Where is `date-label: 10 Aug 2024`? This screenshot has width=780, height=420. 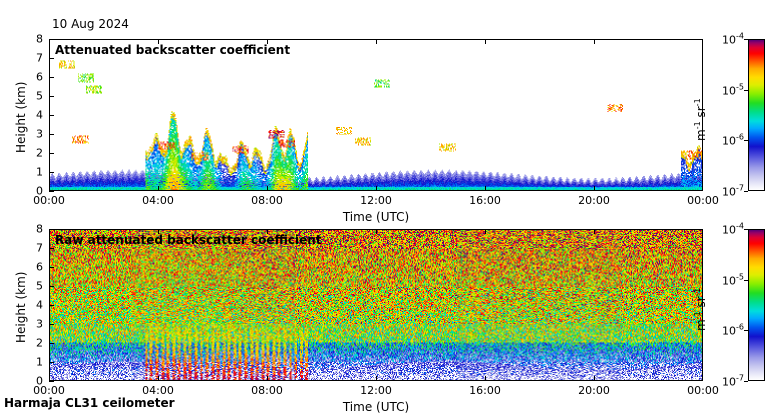
date-label: 10 Aug 2024 is located at coordinates (90, 24).